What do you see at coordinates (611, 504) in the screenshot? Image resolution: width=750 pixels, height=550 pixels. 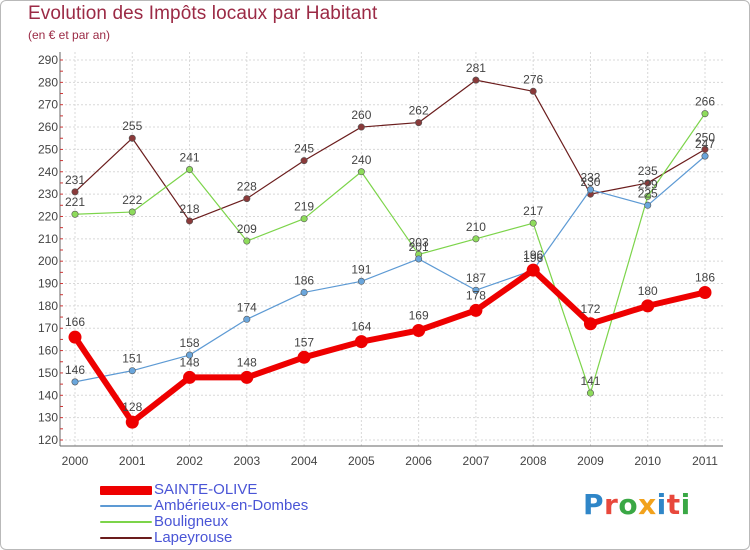 I see `brand-letter: r` at bounding box center [611, 504].